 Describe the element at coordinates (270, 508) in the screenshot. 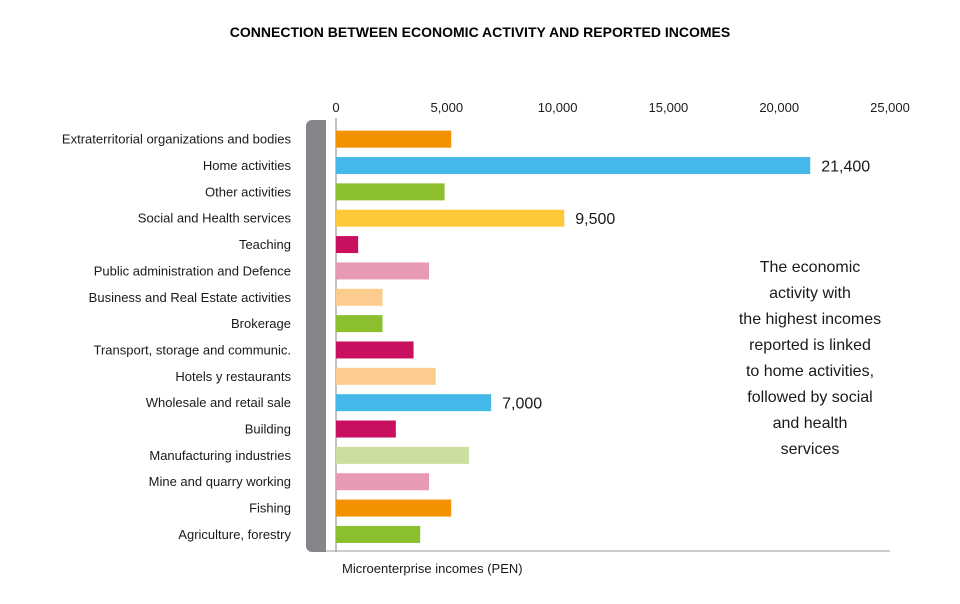

I see `category-label: Fishing` at that location.